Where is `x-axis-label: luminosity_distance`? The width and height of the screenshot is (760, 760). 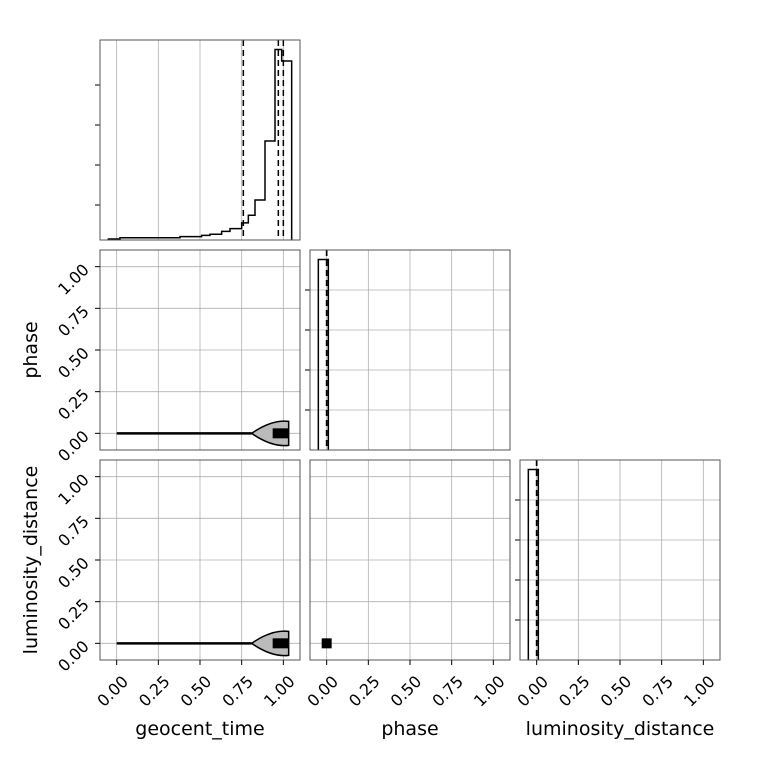 x-axis-label: luminosity_distance is located at coordinates (620, 729).